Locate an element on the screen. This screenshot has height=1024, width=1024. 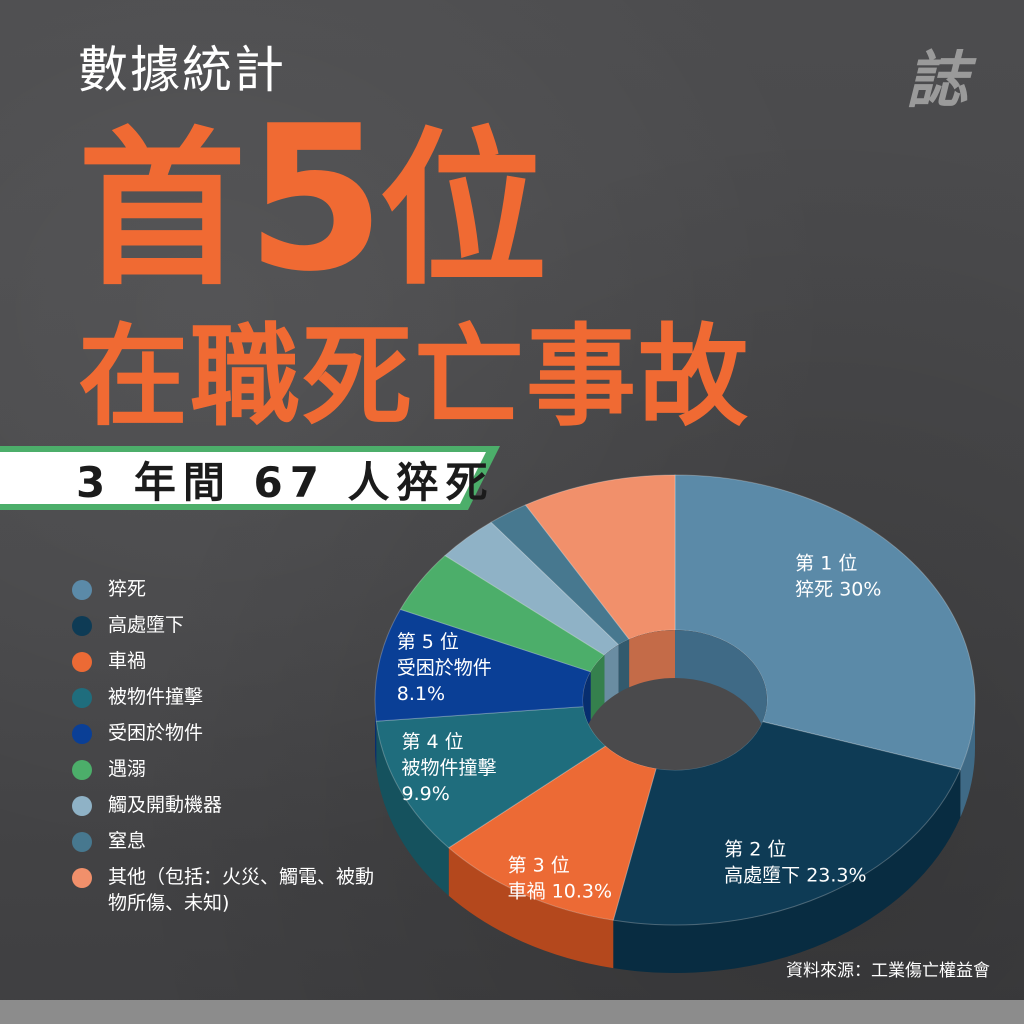
slice-value: 猝死 30% is located at coordinates (838, 590).